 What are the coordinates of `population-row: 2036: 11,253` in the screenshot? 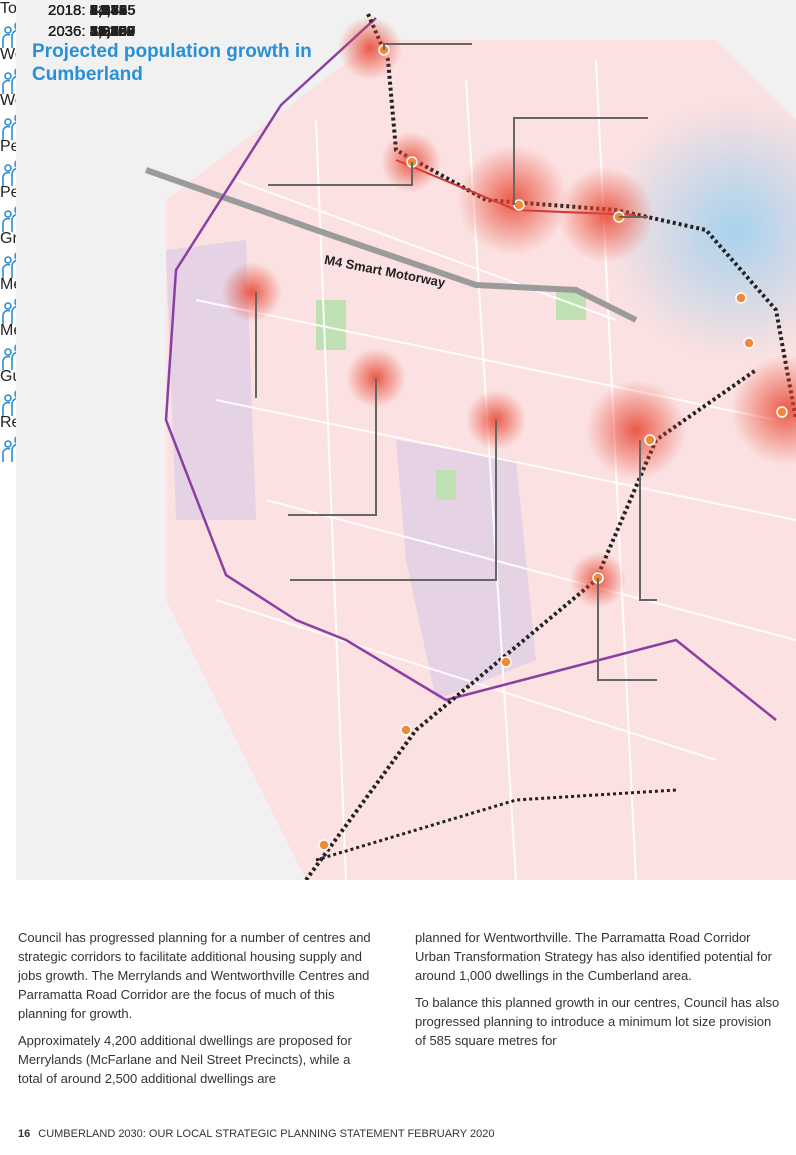 It's located at (91, 31).